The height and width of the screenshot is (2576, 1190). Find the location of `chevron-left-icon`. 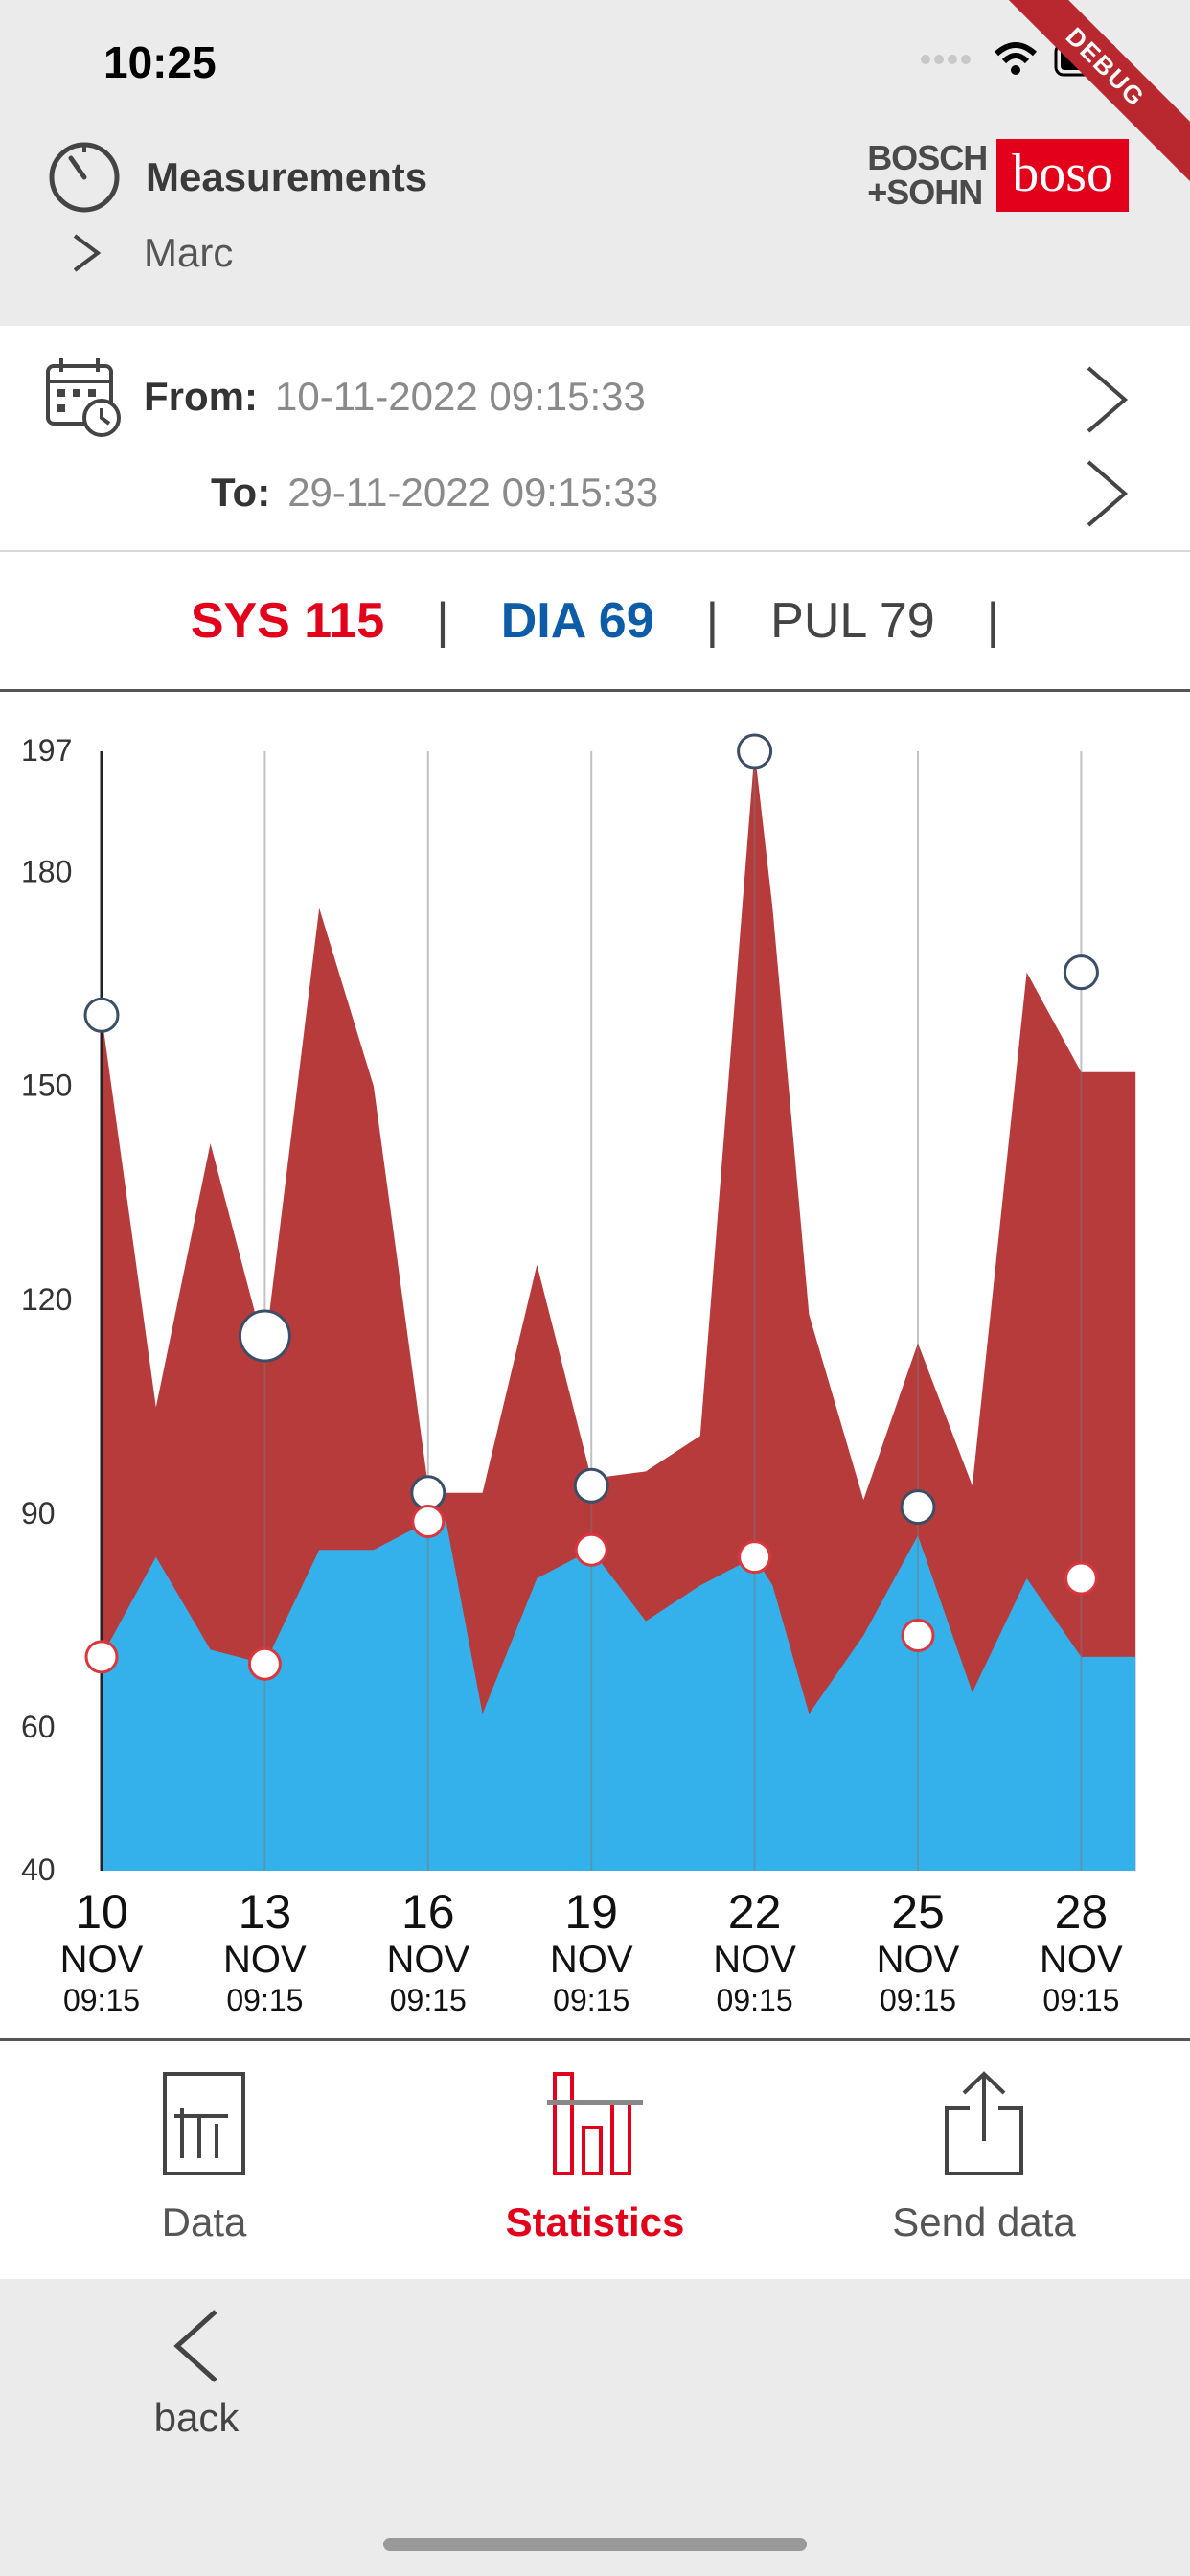

chevron-left-icon is located at coordinates (195, 2346).